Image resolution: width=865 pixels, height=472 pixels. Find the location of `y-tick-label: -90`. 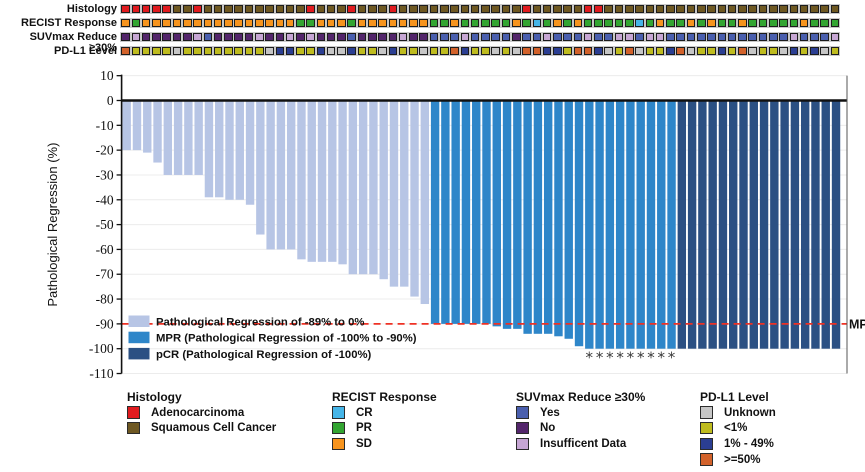

y-tick-label: -90 is located at coordinates (105, 323).